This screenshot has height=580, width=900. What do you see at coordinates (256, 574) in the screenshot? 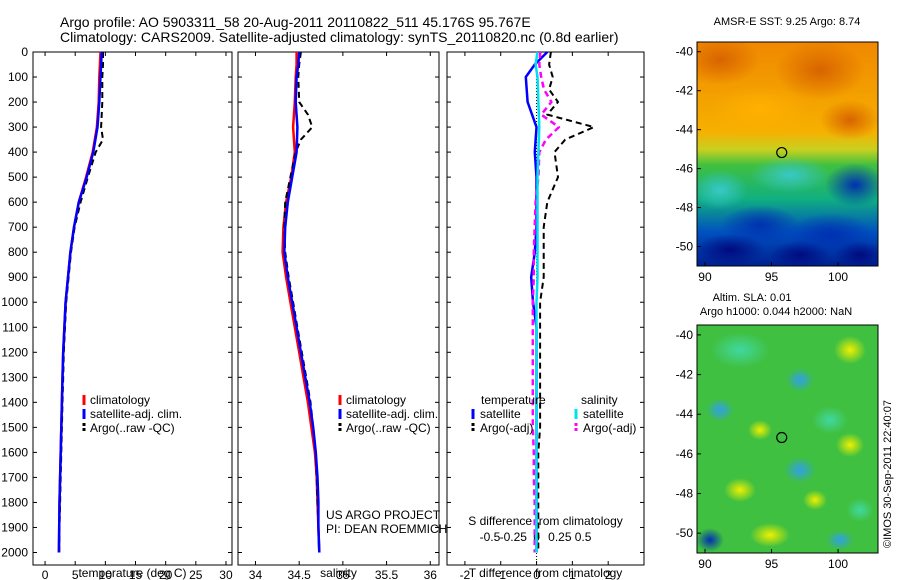
I see `x-tick-label: 34` at bounding box center [256, 574].